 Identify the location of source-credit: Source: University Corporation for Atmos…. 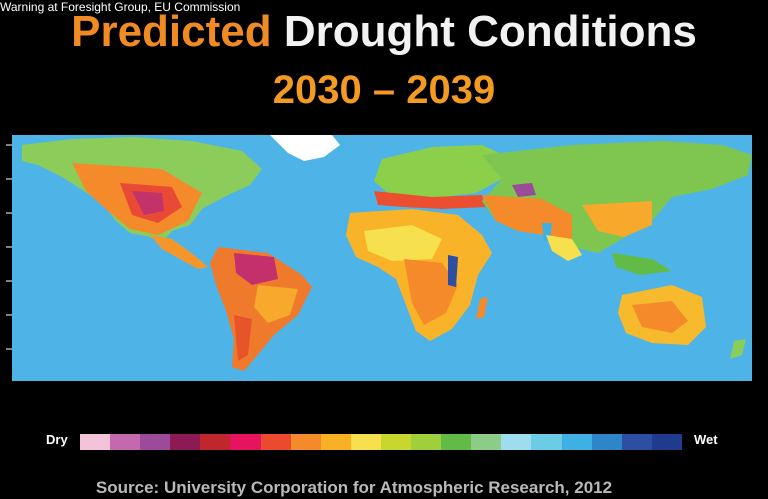
(354, 487).